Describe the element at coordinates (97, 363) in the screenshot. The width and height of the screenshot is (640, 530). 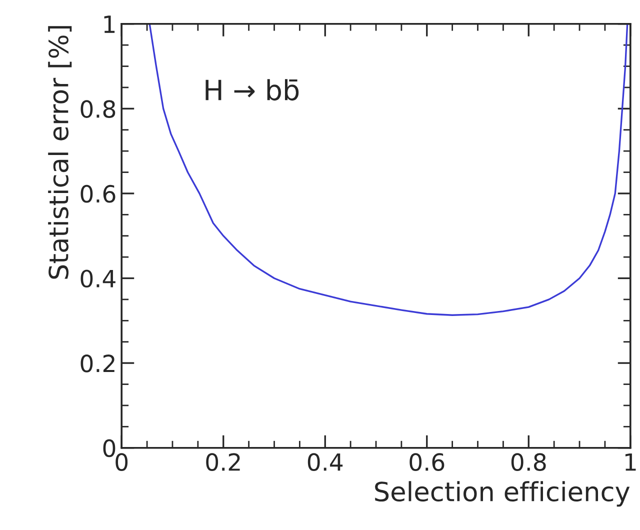
I see `y-tick-label: 0.2` at that location.